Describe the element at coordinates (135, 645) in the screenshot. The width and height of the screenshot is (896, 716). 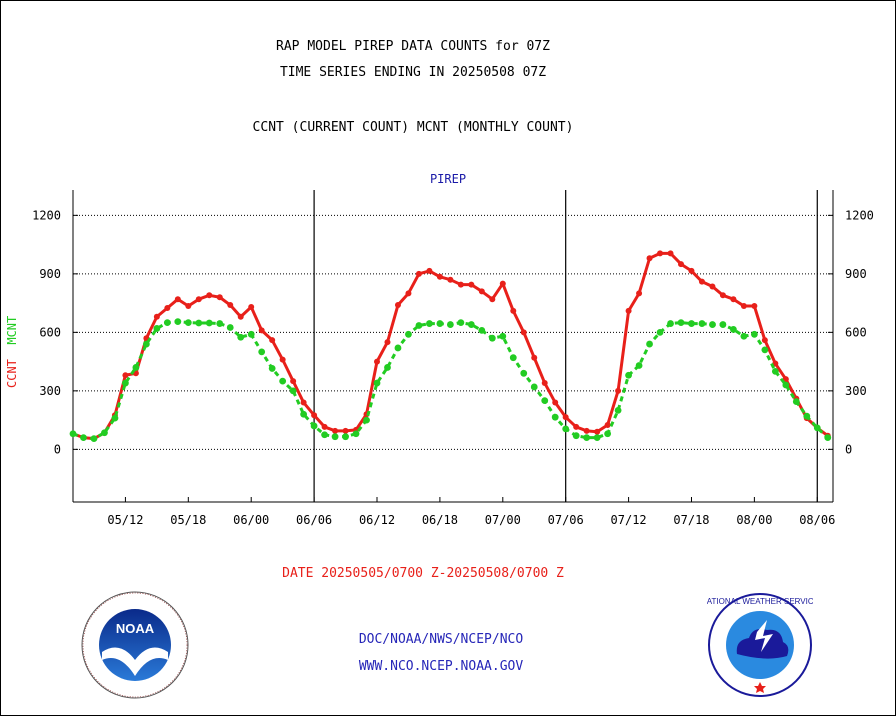
I see `noaa-logo: NOAA` at that location.